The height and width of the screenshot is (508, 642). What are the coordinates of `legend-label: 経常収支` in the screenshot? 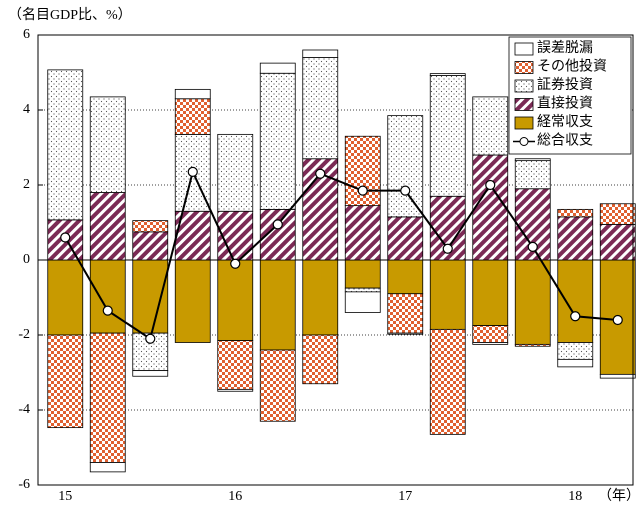 It's located at (565, 122).